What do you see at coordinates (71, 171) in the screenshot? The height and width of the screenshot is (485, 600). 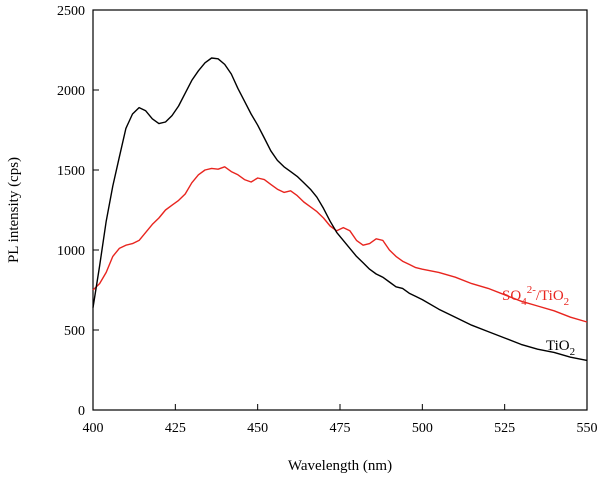 I see `y-tick-label: 1500` at bounding box center [71, 171].